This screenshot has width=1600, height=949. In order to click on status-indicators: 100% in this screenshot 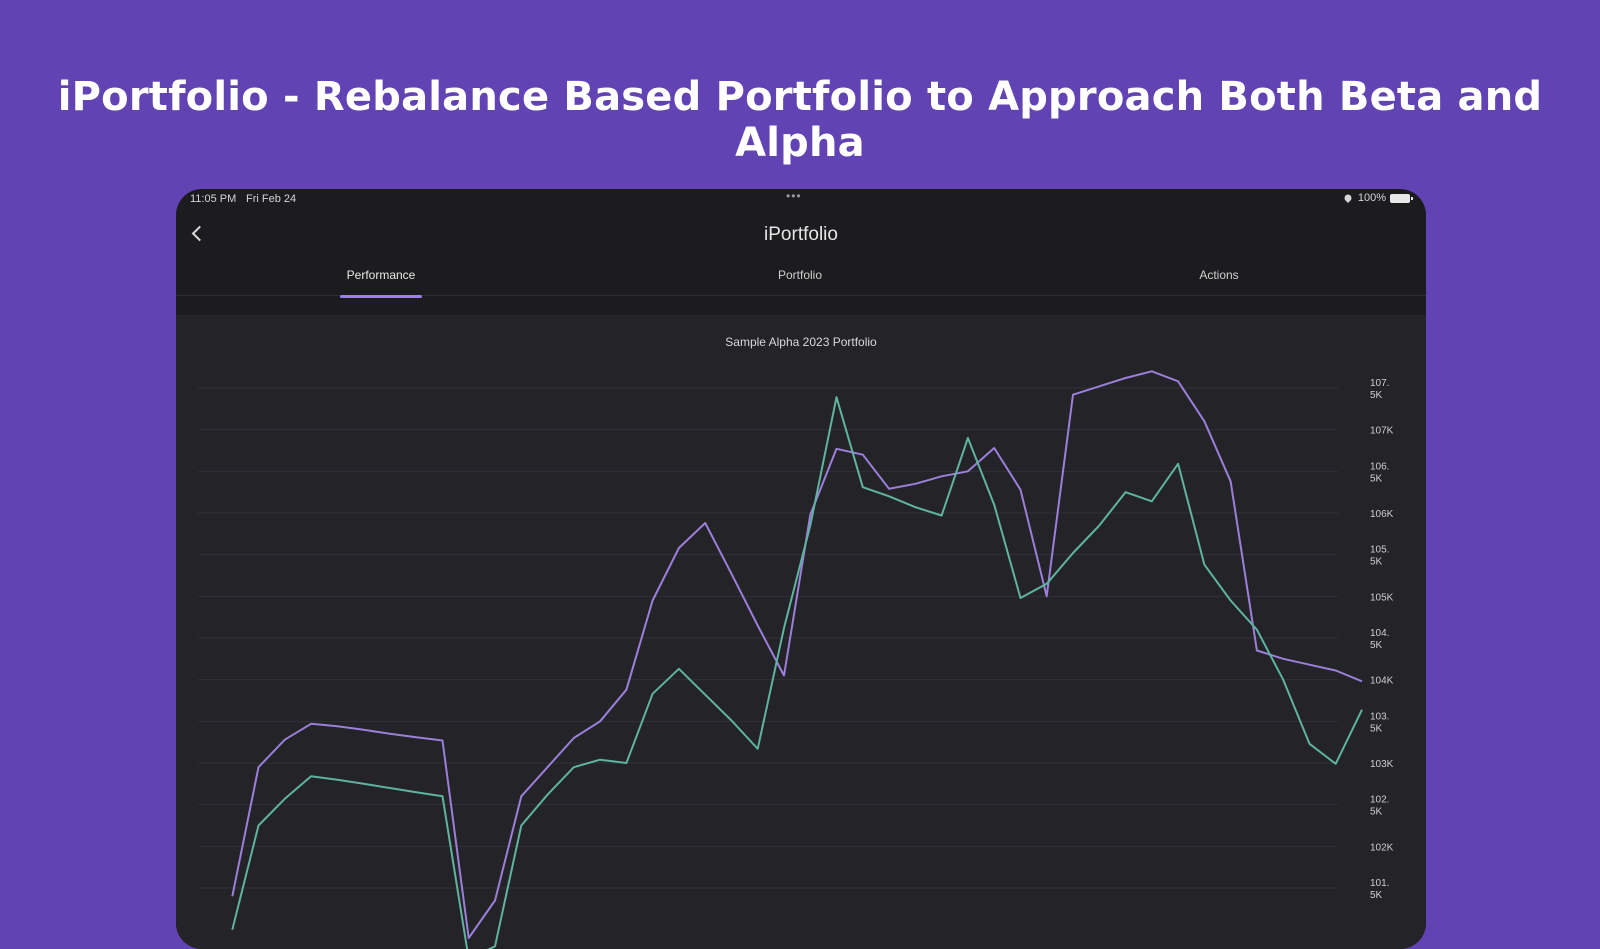, I will do `click(1377, 198)`.